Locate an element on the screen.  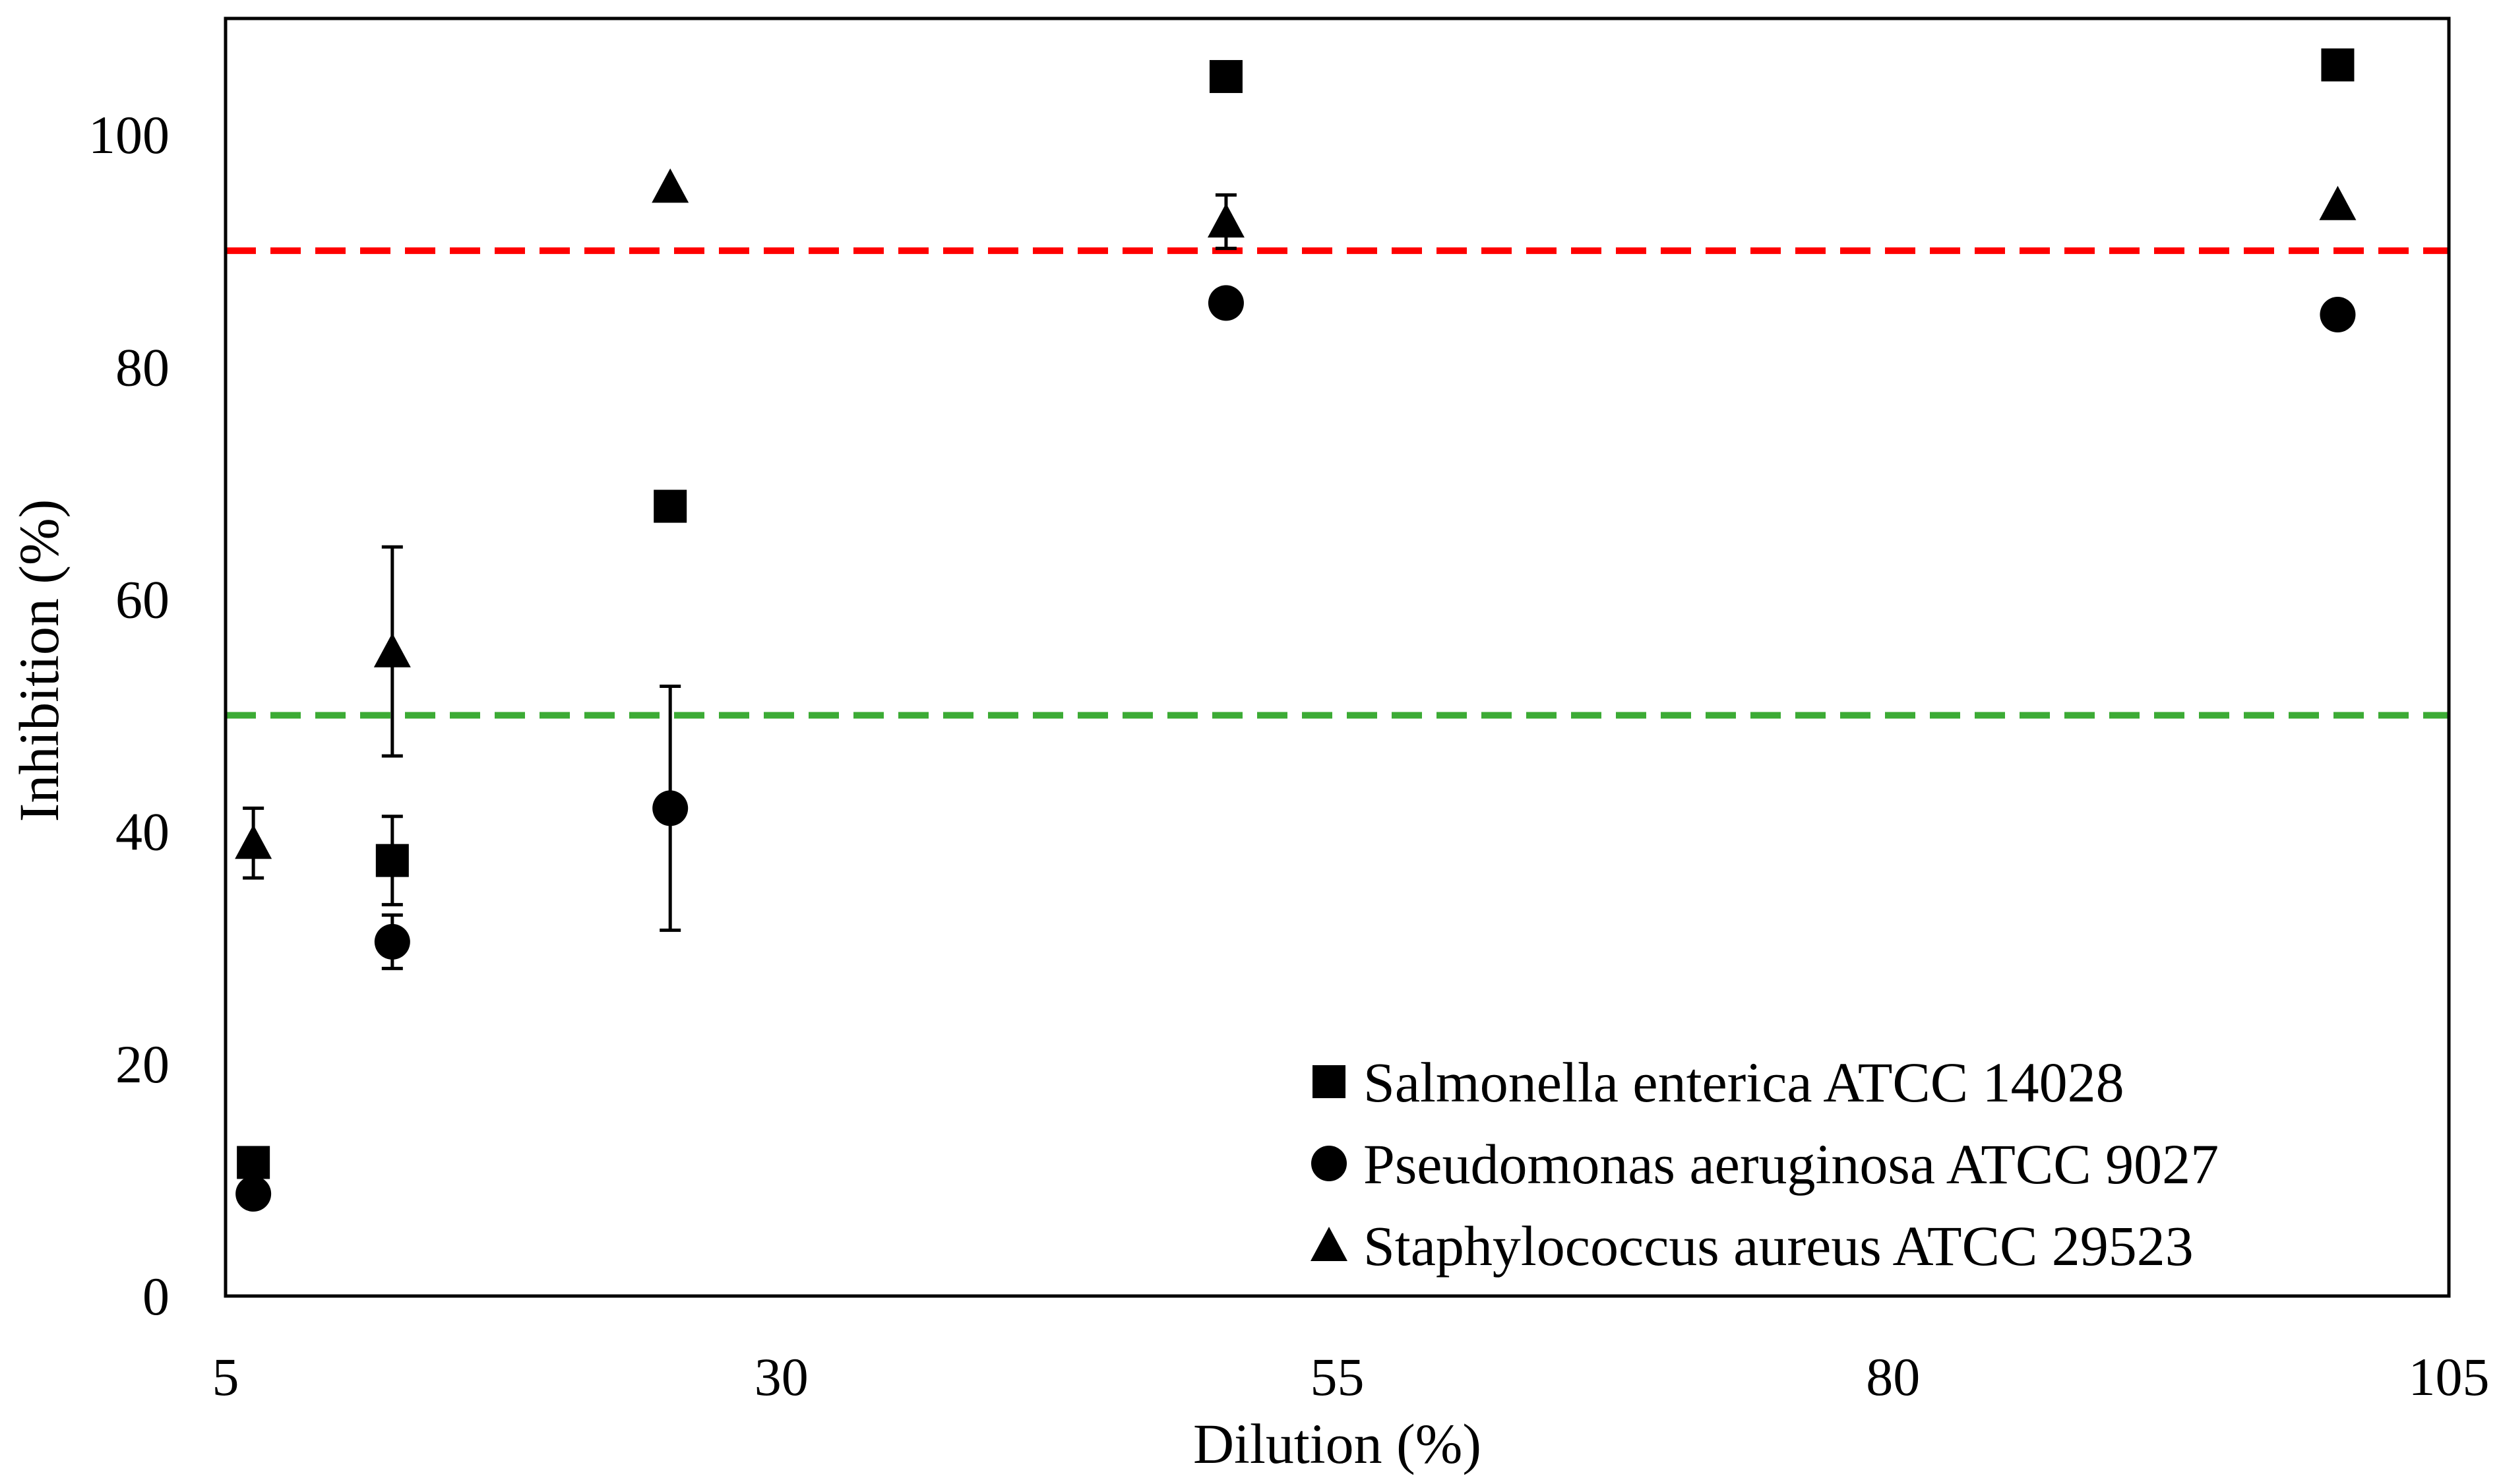
y-tick-label: 100 is located at coordinates (129, 135).